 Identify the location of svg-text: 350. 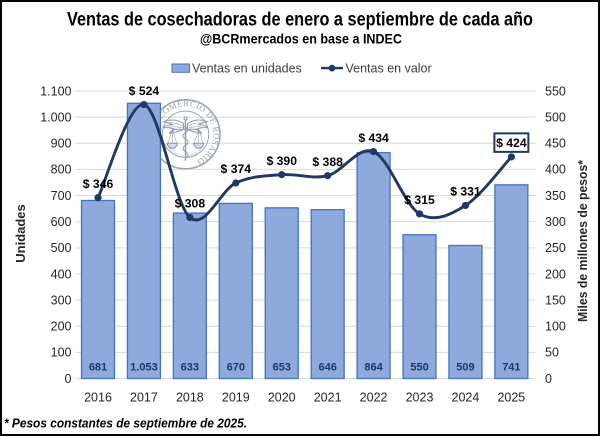
(555, 196).